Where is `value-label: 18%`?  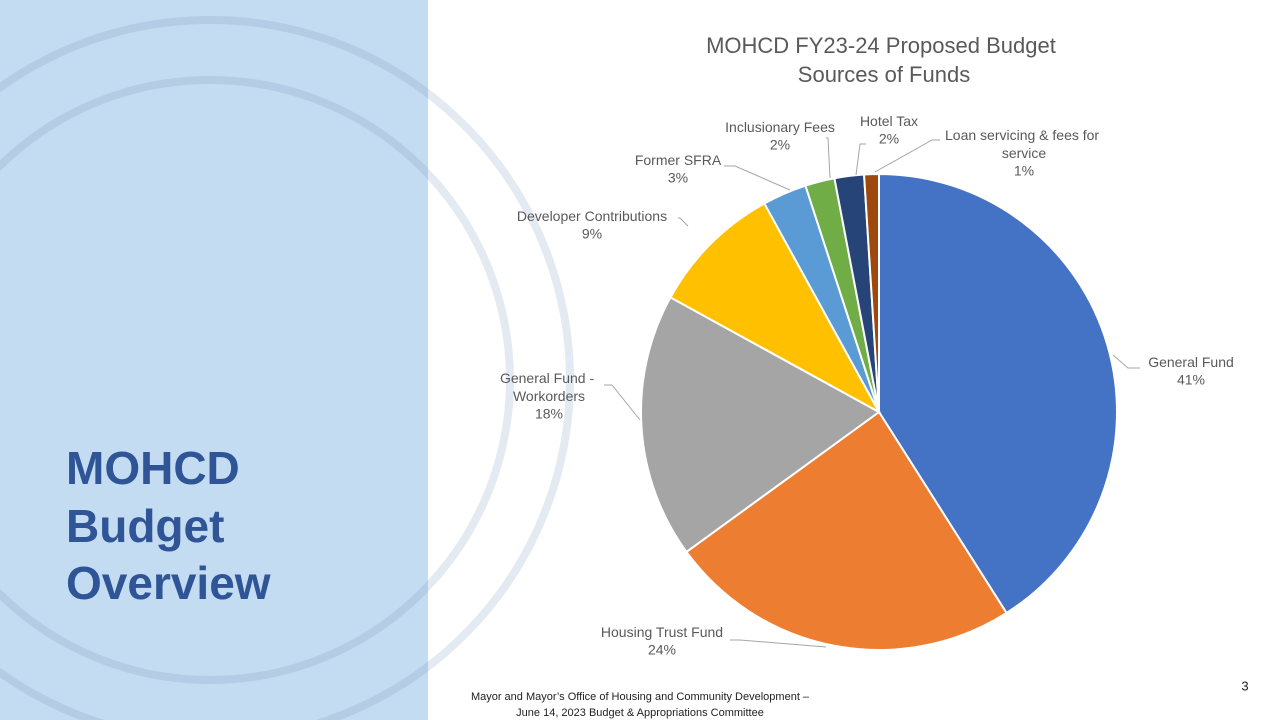 value-label: 18% is located at coordinates (549, 414).